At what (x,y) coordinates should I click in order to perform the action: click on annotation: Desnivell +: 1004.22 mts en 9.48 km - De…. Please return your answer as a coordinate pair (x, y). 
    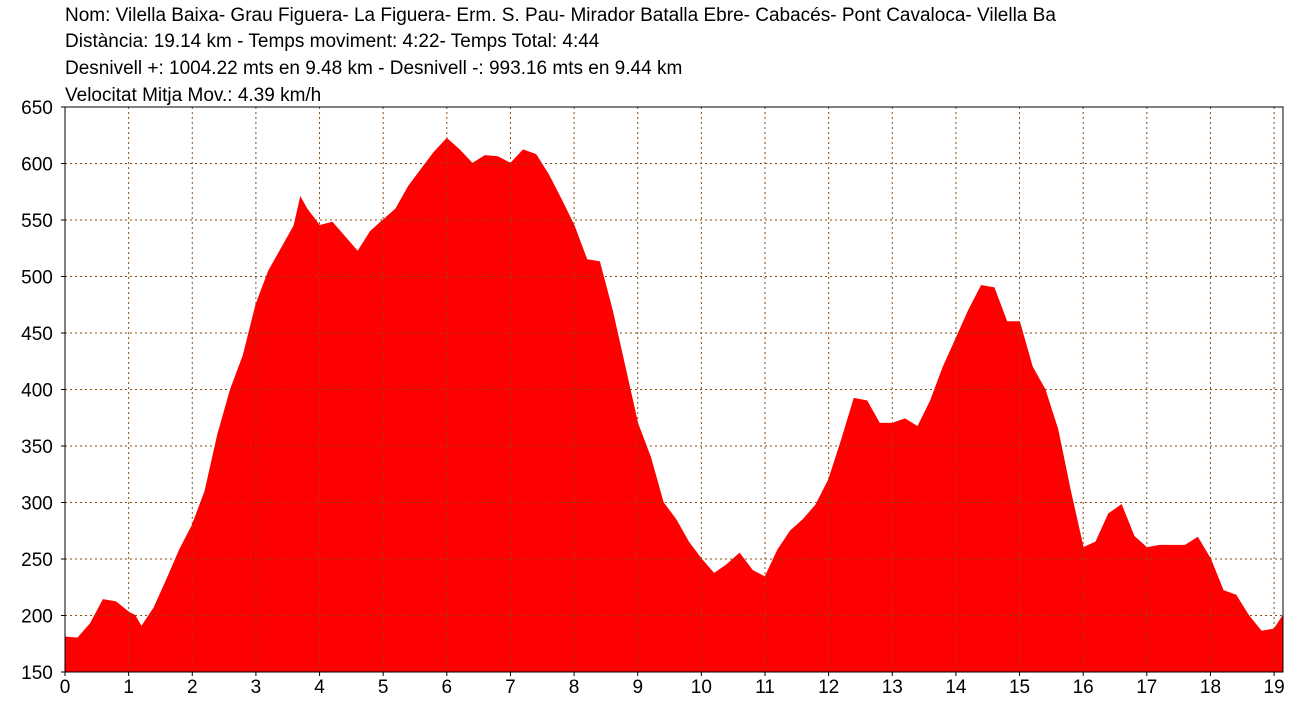
    Looking at the image, I should click on (373, 68).